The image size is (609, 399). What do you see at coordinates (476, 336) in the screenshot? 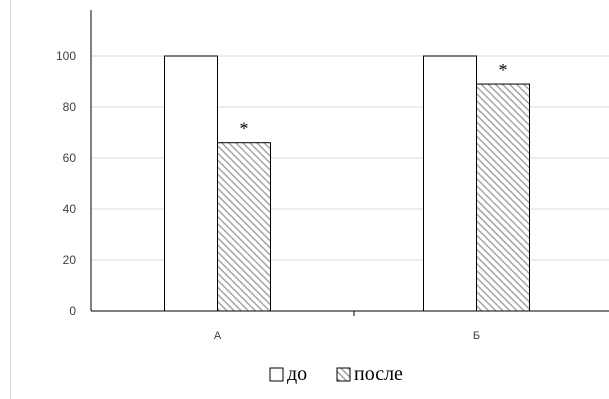
I see `x-category-label: Б` at bounding box center [476, 336].